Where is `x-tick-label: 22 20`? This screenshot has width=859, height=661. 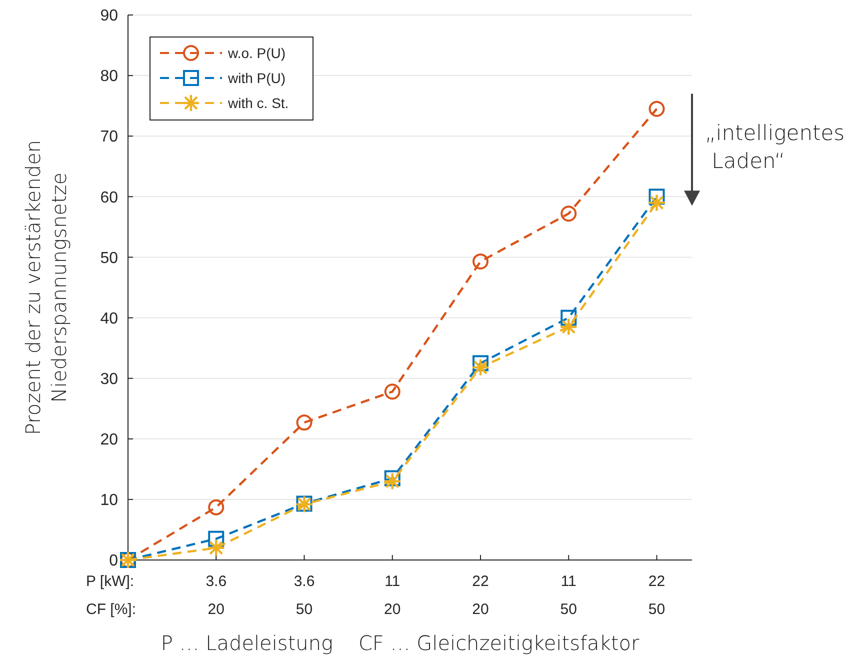
x-tick-label: 22 20 is located at coordinates (480, 595).